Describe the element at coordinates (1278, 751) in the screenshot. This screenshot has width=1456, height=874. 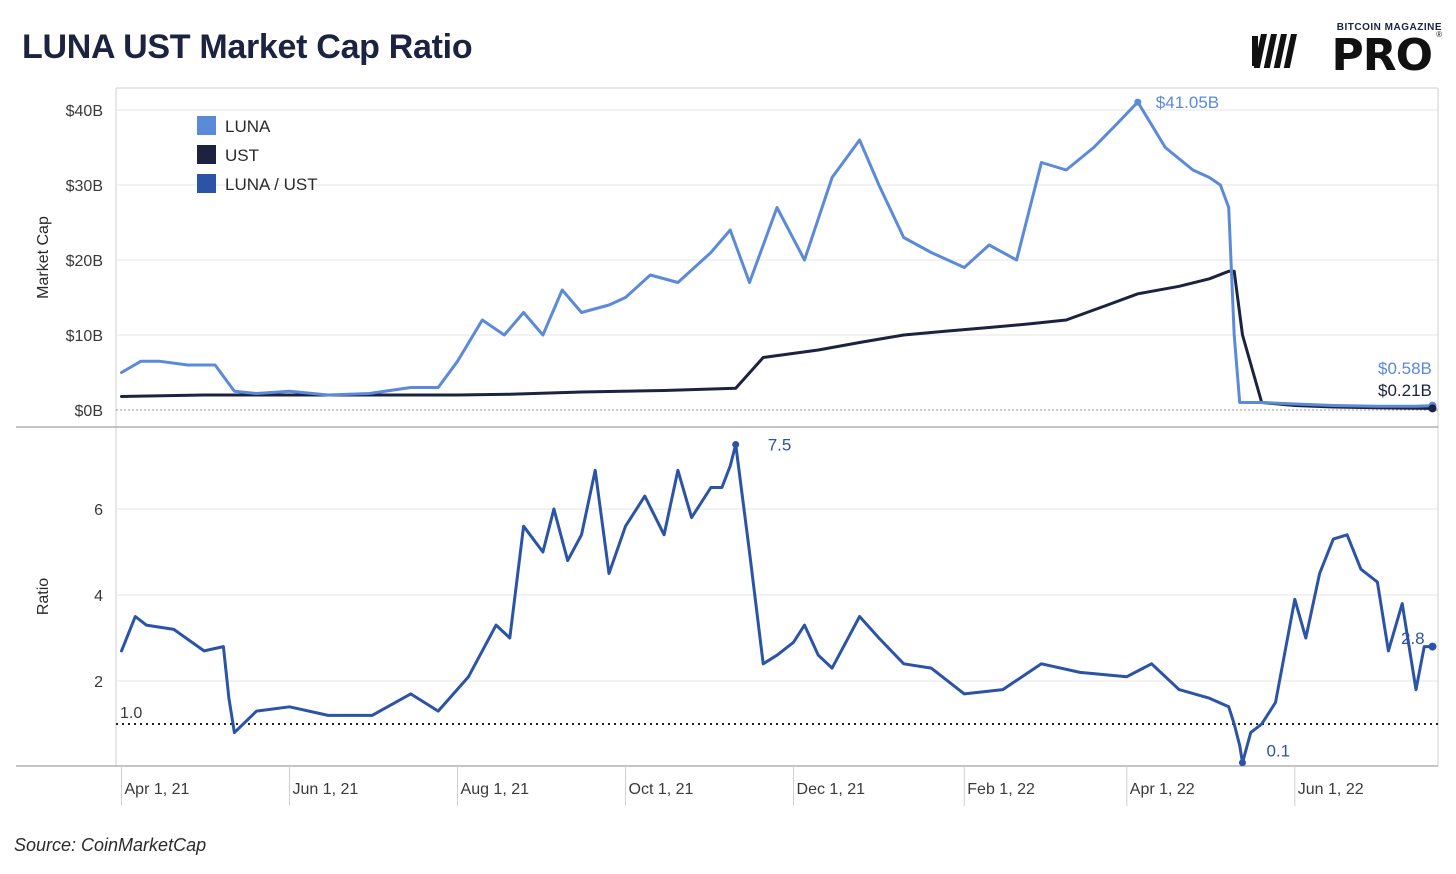
I see `ratio-trough-label: 0.1` at that location.